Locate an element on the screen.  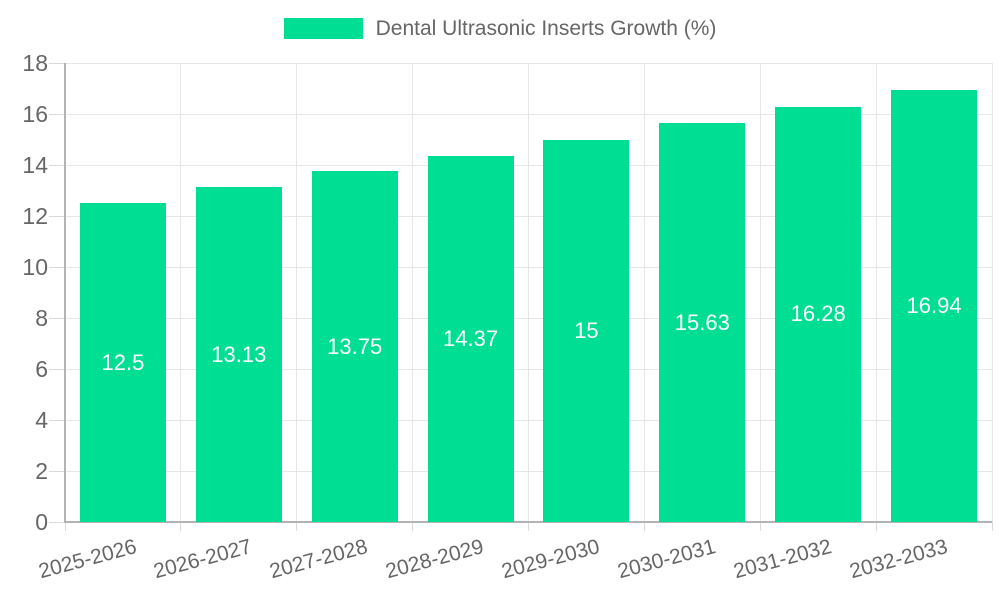
legend-swatch-icon is located at coordinates (323, 28).